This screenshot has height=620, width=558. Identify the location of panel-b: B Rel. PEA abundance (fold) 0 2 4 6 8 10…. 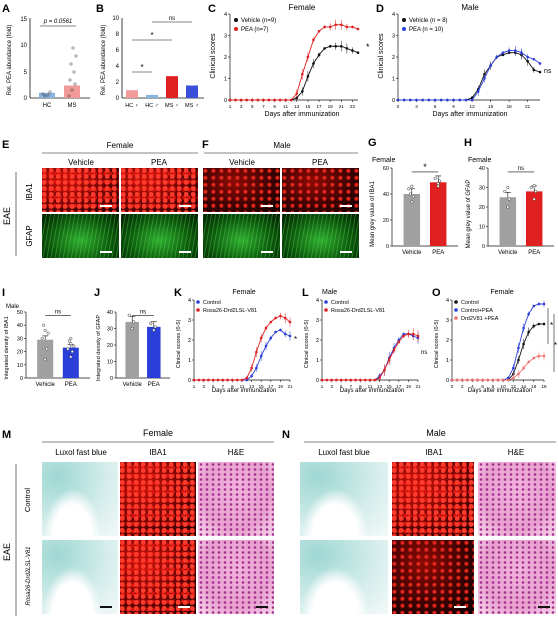
(150, 55).